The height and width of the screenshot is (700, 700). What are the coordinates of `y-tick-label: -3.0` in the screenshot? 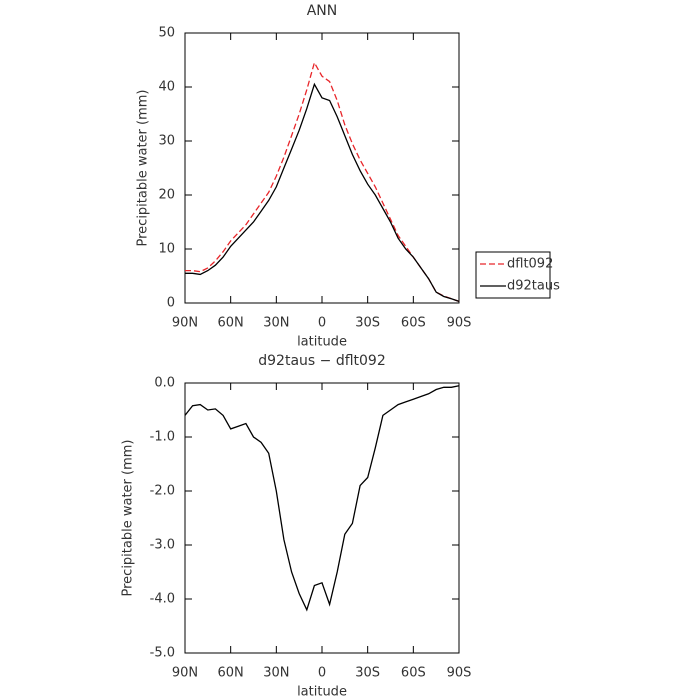 It's located at (162, 545).